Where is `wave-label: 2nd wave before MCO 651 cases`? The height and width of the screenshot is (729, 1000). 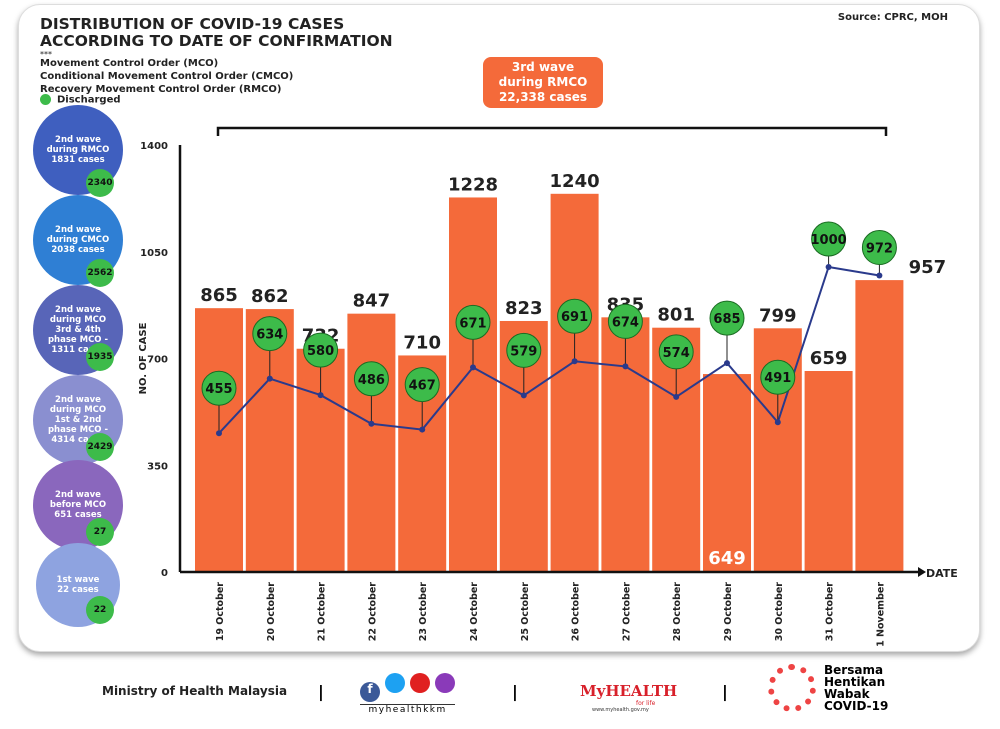
wave-label: 2nd wave before MCO 651 cases is located at coordinates (78, 505).